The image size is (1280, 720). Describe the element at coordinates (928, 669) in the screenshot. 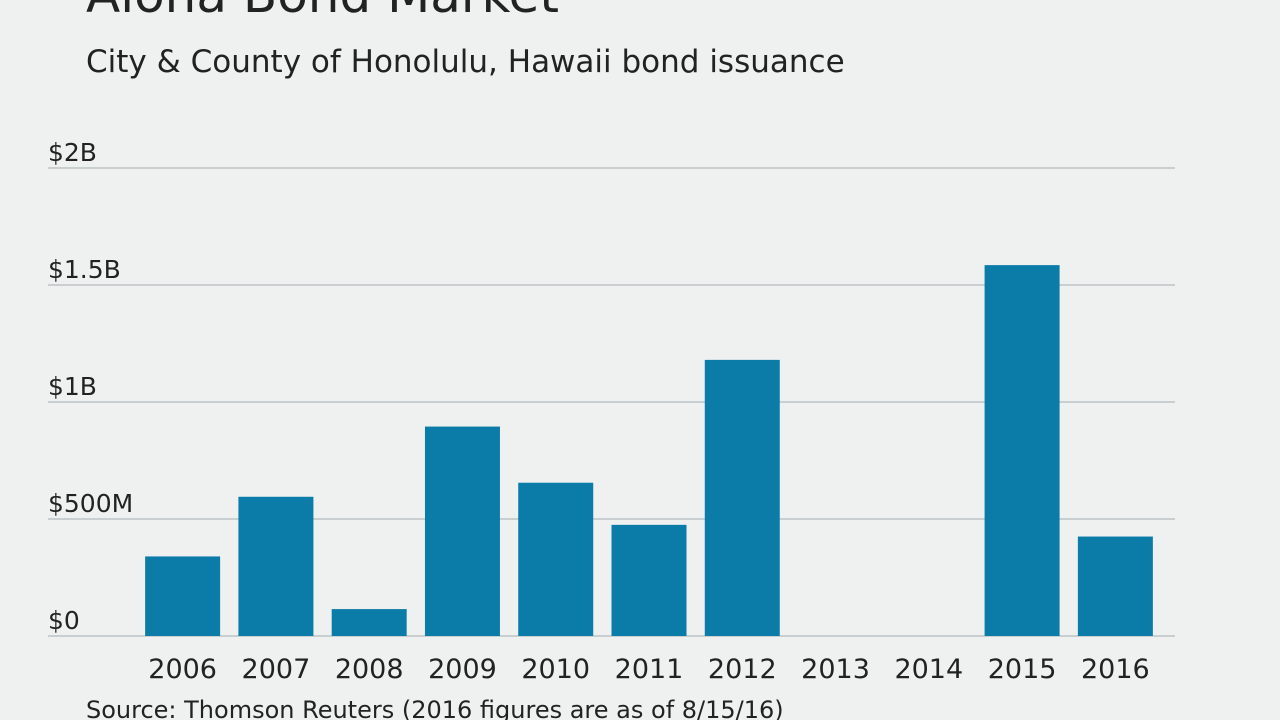

I see `x-tick-label: 2014` at that location.